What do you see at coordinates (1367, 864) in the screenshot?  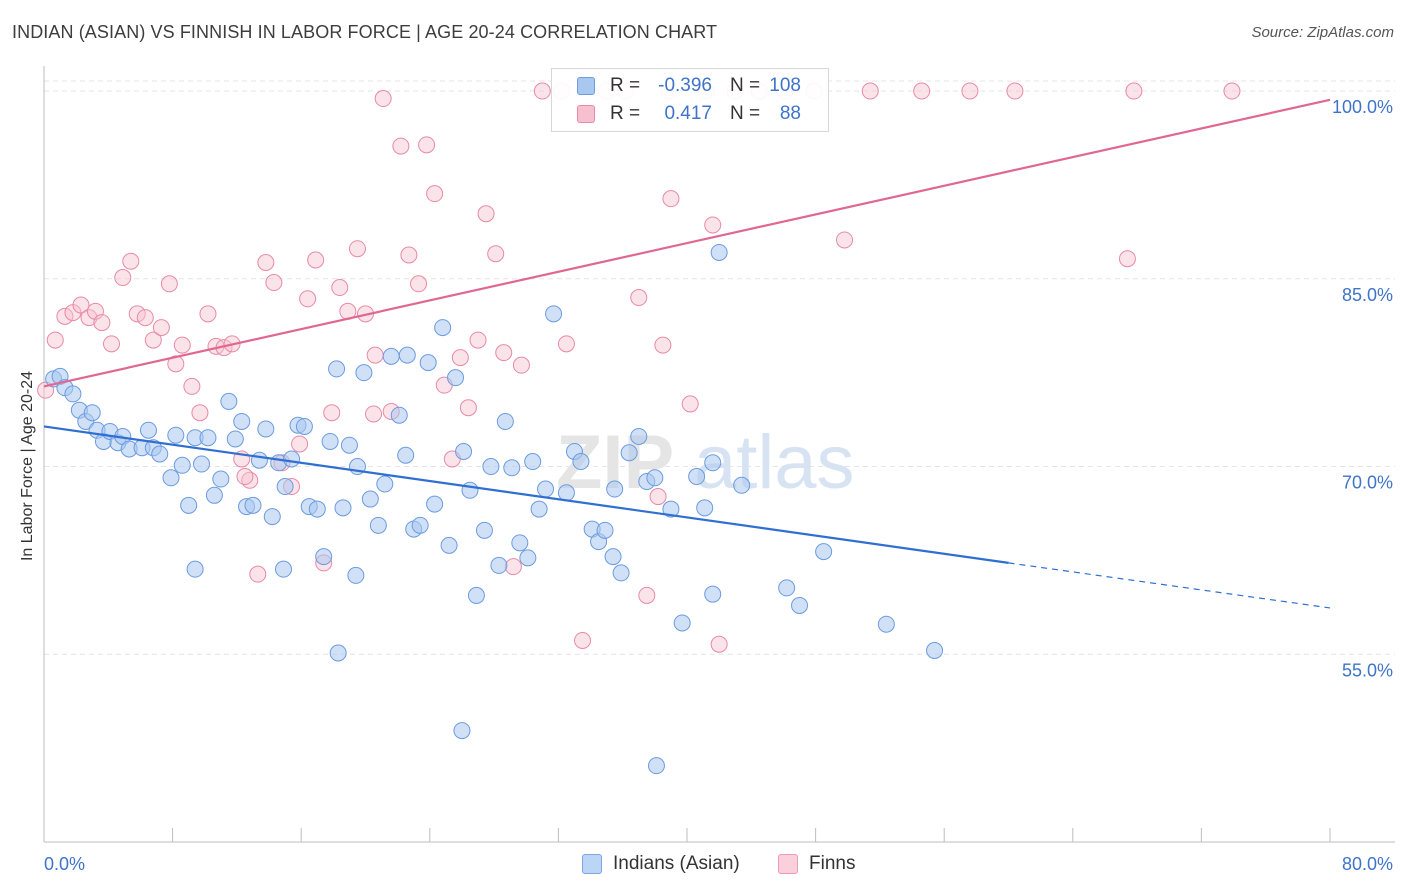 I see `x-tick-label: 80.0%` at bounding box center [1367, 864].